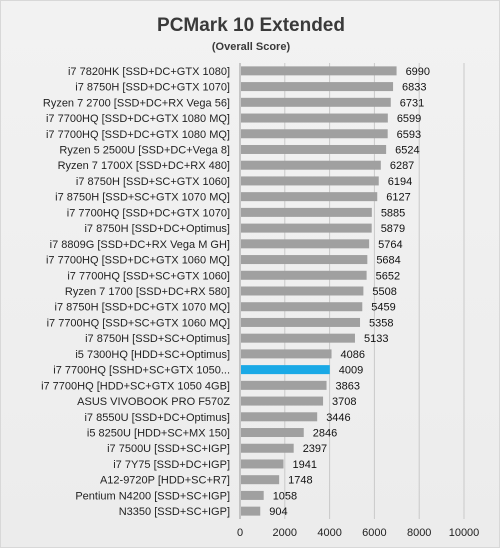 Image resolution: width=500 pixels, height=549 pixels. I want to click on category-label: N3350 [SSD+SC+IGP], so click(174, 512).